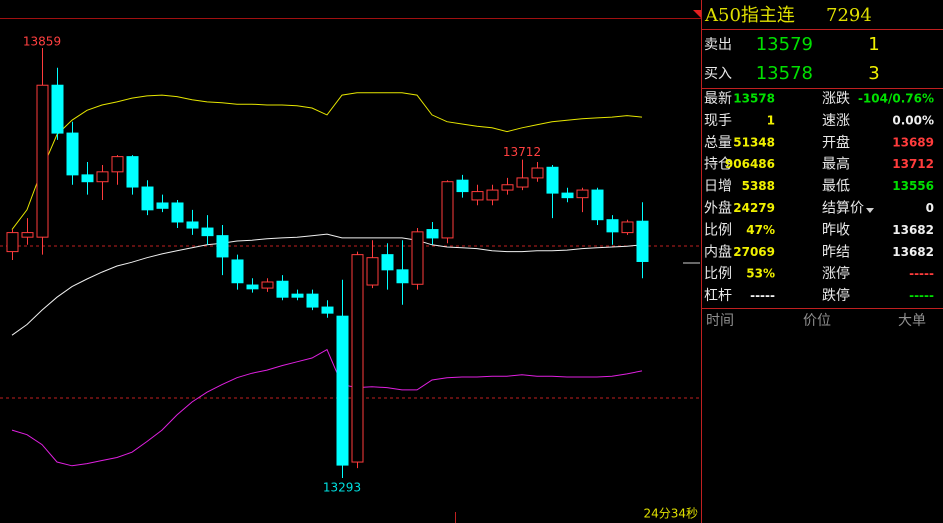  Describe the element at coordinates (718, 74) in the screenshot. I see `bid-label: 买入` at that location.